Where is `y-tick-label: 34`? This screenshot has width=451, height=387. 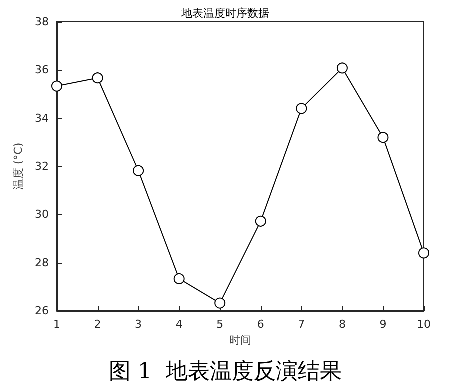 y-tick-label: 34 is located at coordinates (42, 118).